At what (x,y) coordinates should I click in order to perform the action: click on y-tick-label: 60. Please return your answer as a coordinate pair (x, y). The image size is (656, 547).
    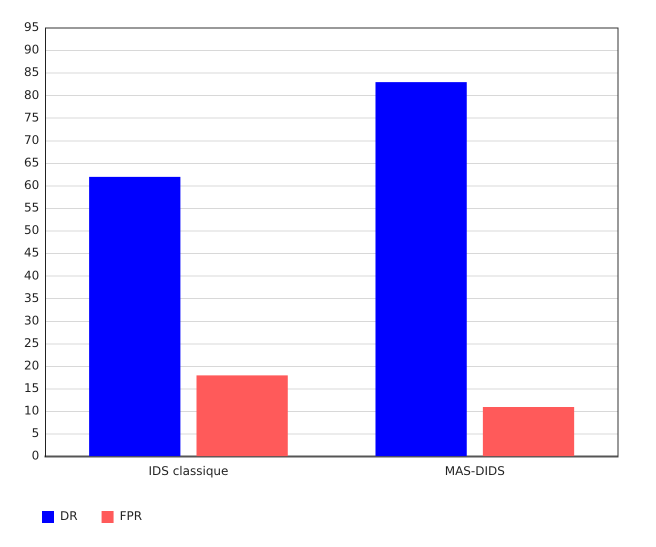
    Looking at the image, I should click on (32, 185).